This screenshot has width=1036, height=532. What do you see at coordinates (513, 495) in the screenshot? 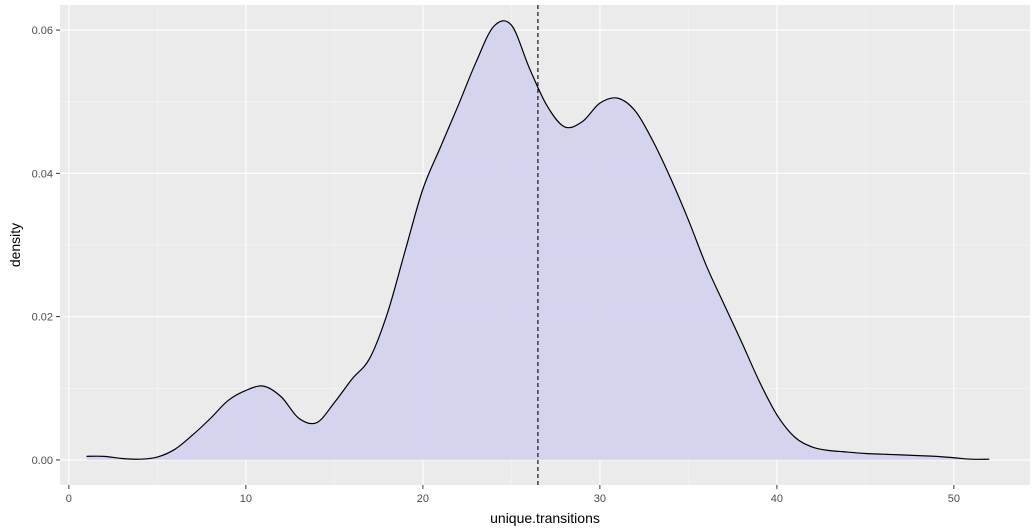
I see `x-axis: 0 10 20 30 40 50` at bounding box center [513, 495].